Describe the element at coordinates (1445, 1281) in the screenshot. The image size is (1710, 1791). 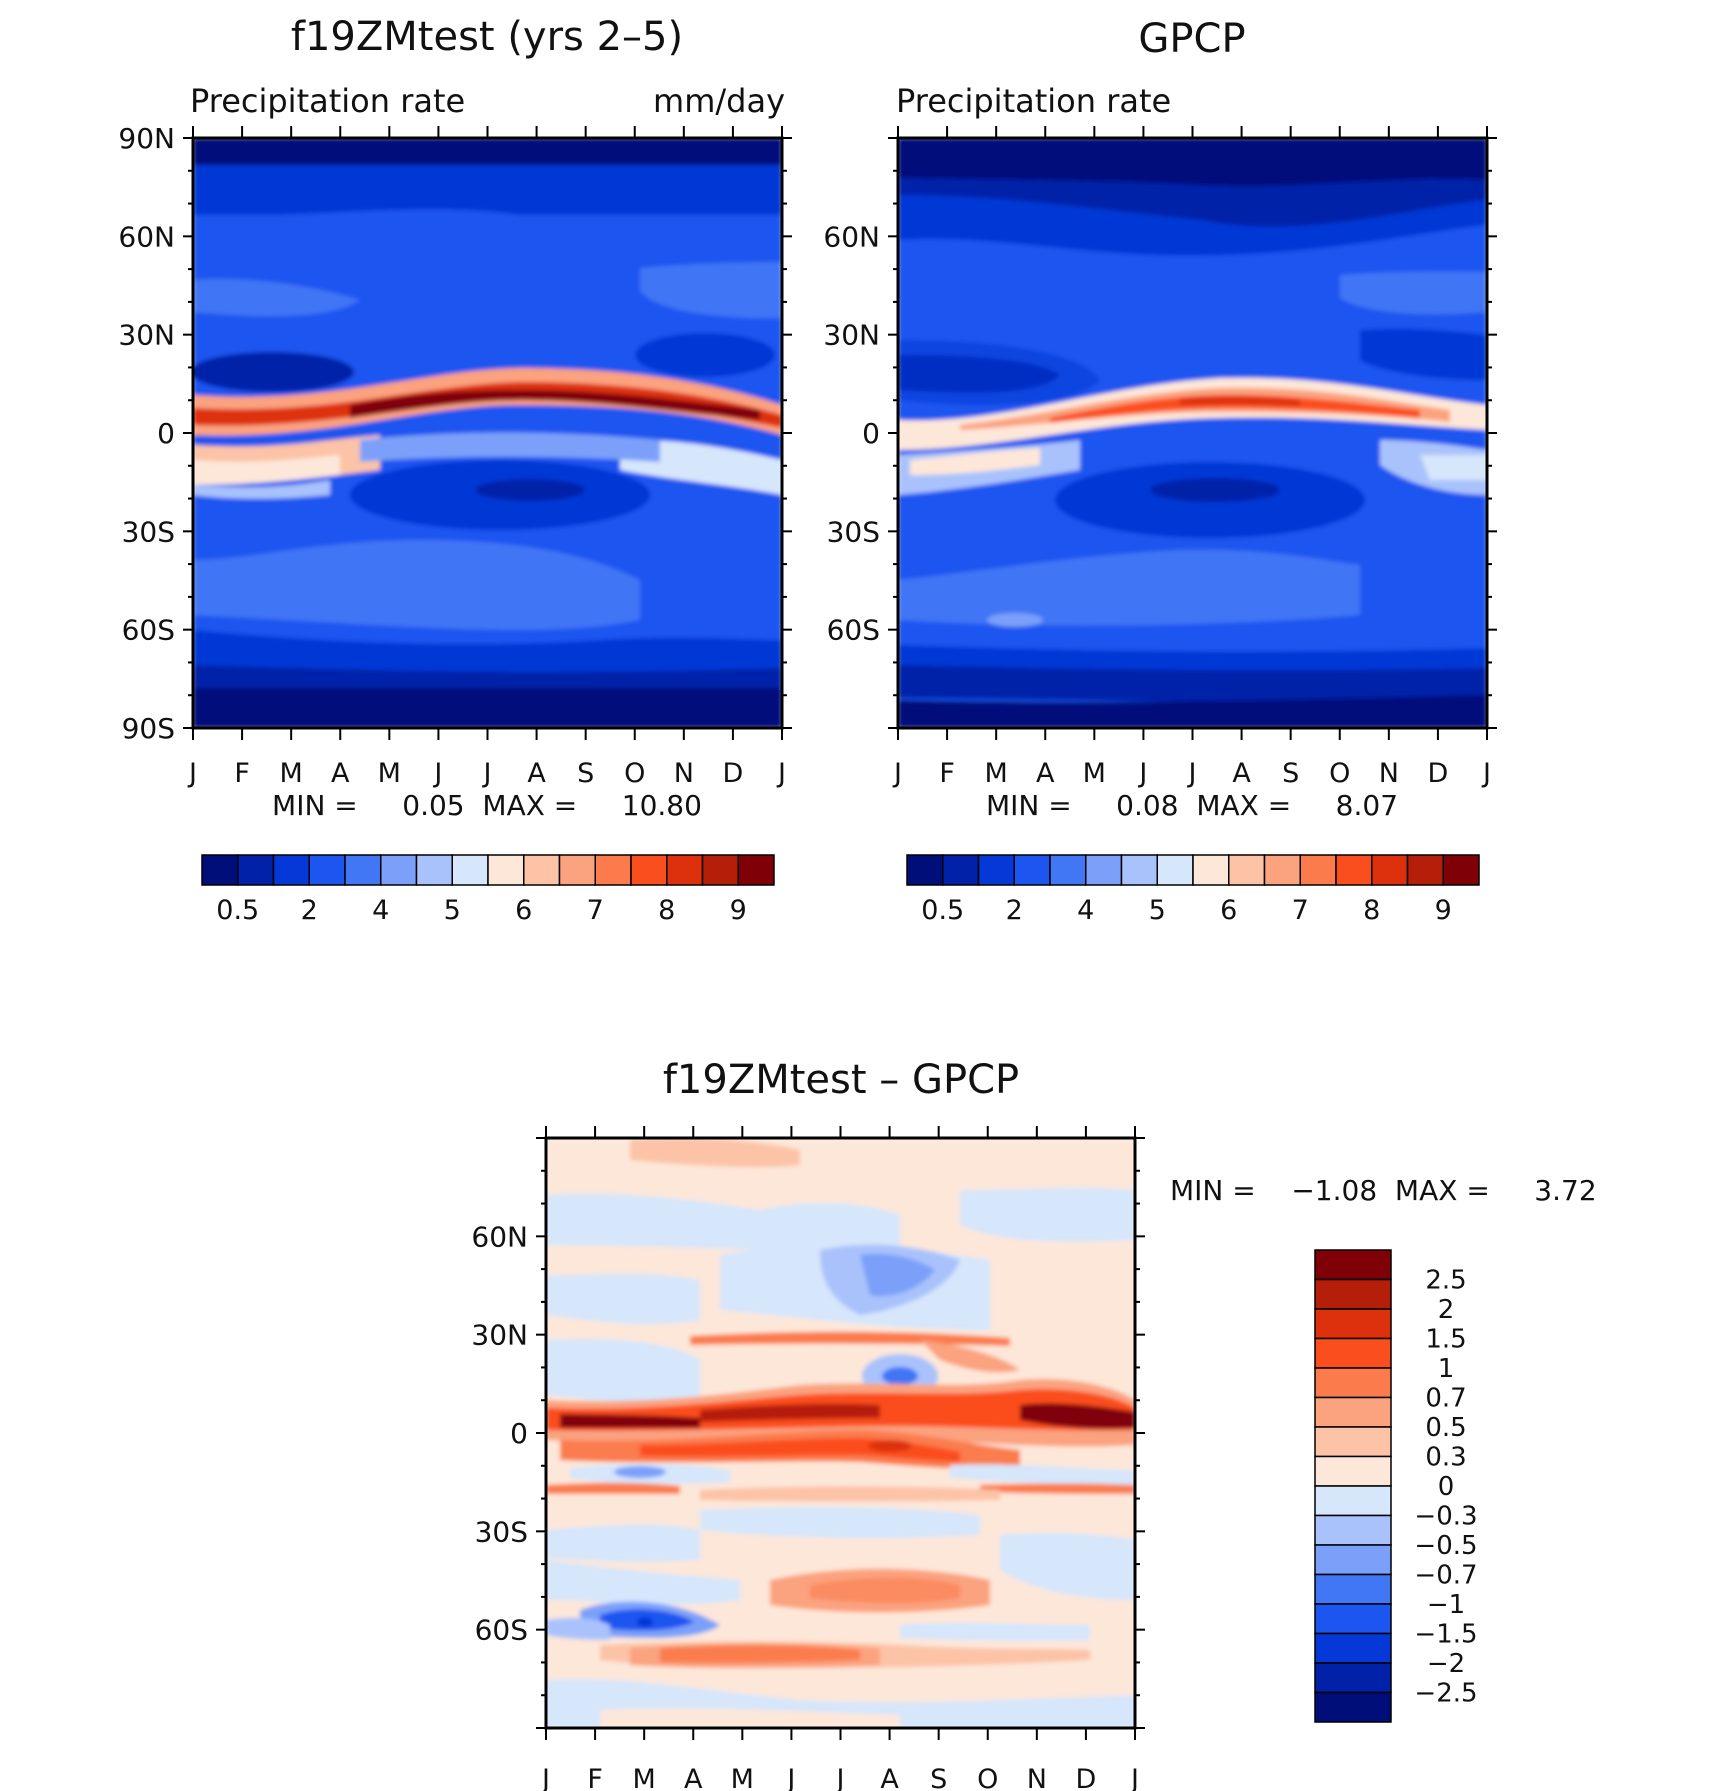
I see `colorbar-label: 2.5` at that location.